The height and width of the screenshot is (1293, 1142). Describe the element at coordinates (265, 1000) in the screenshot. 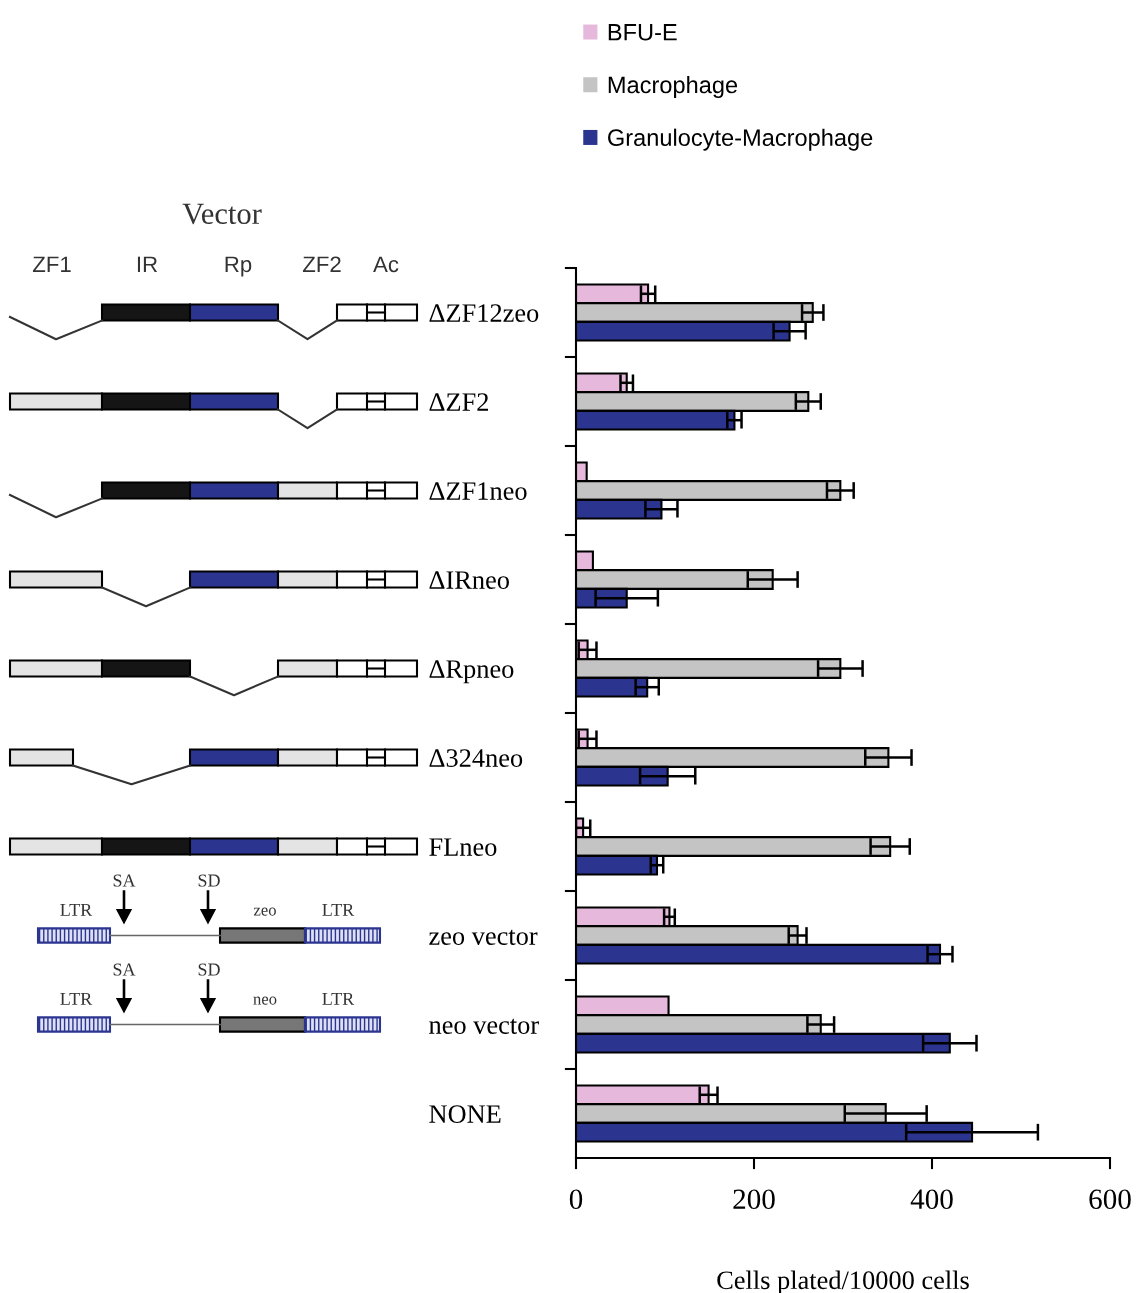

I see `text: neo` at that location.